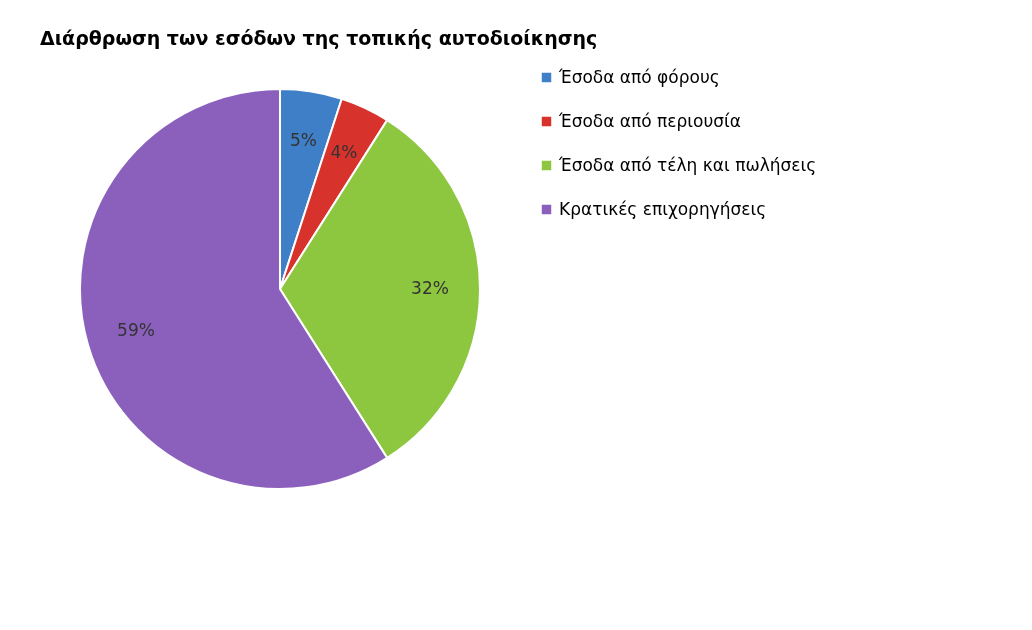 The height and width of the screenshot is (630, 1032). I want to click on data-label: 4%, so click(344, 152).